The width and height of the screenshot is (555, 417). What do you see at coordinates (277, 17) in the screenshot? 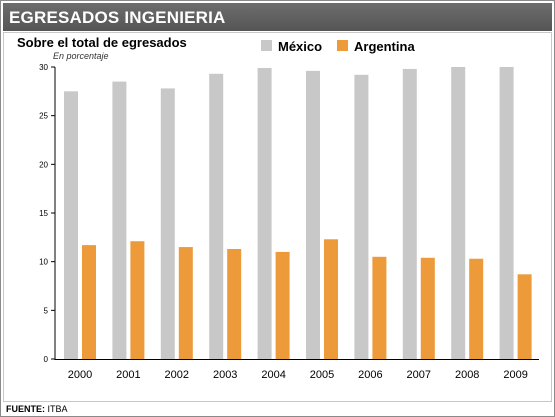
I see `title-bar: EGRESADOS INGENIERIA` at bounding box center [277, 17].